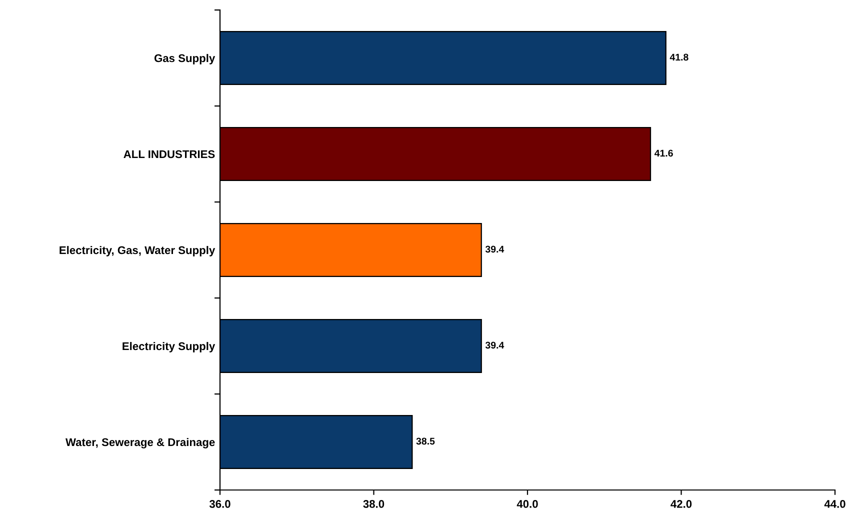  Describe the element at coordinates (219, 504) in the screenshot. I see `x-tick-label: 36.0` at that location.